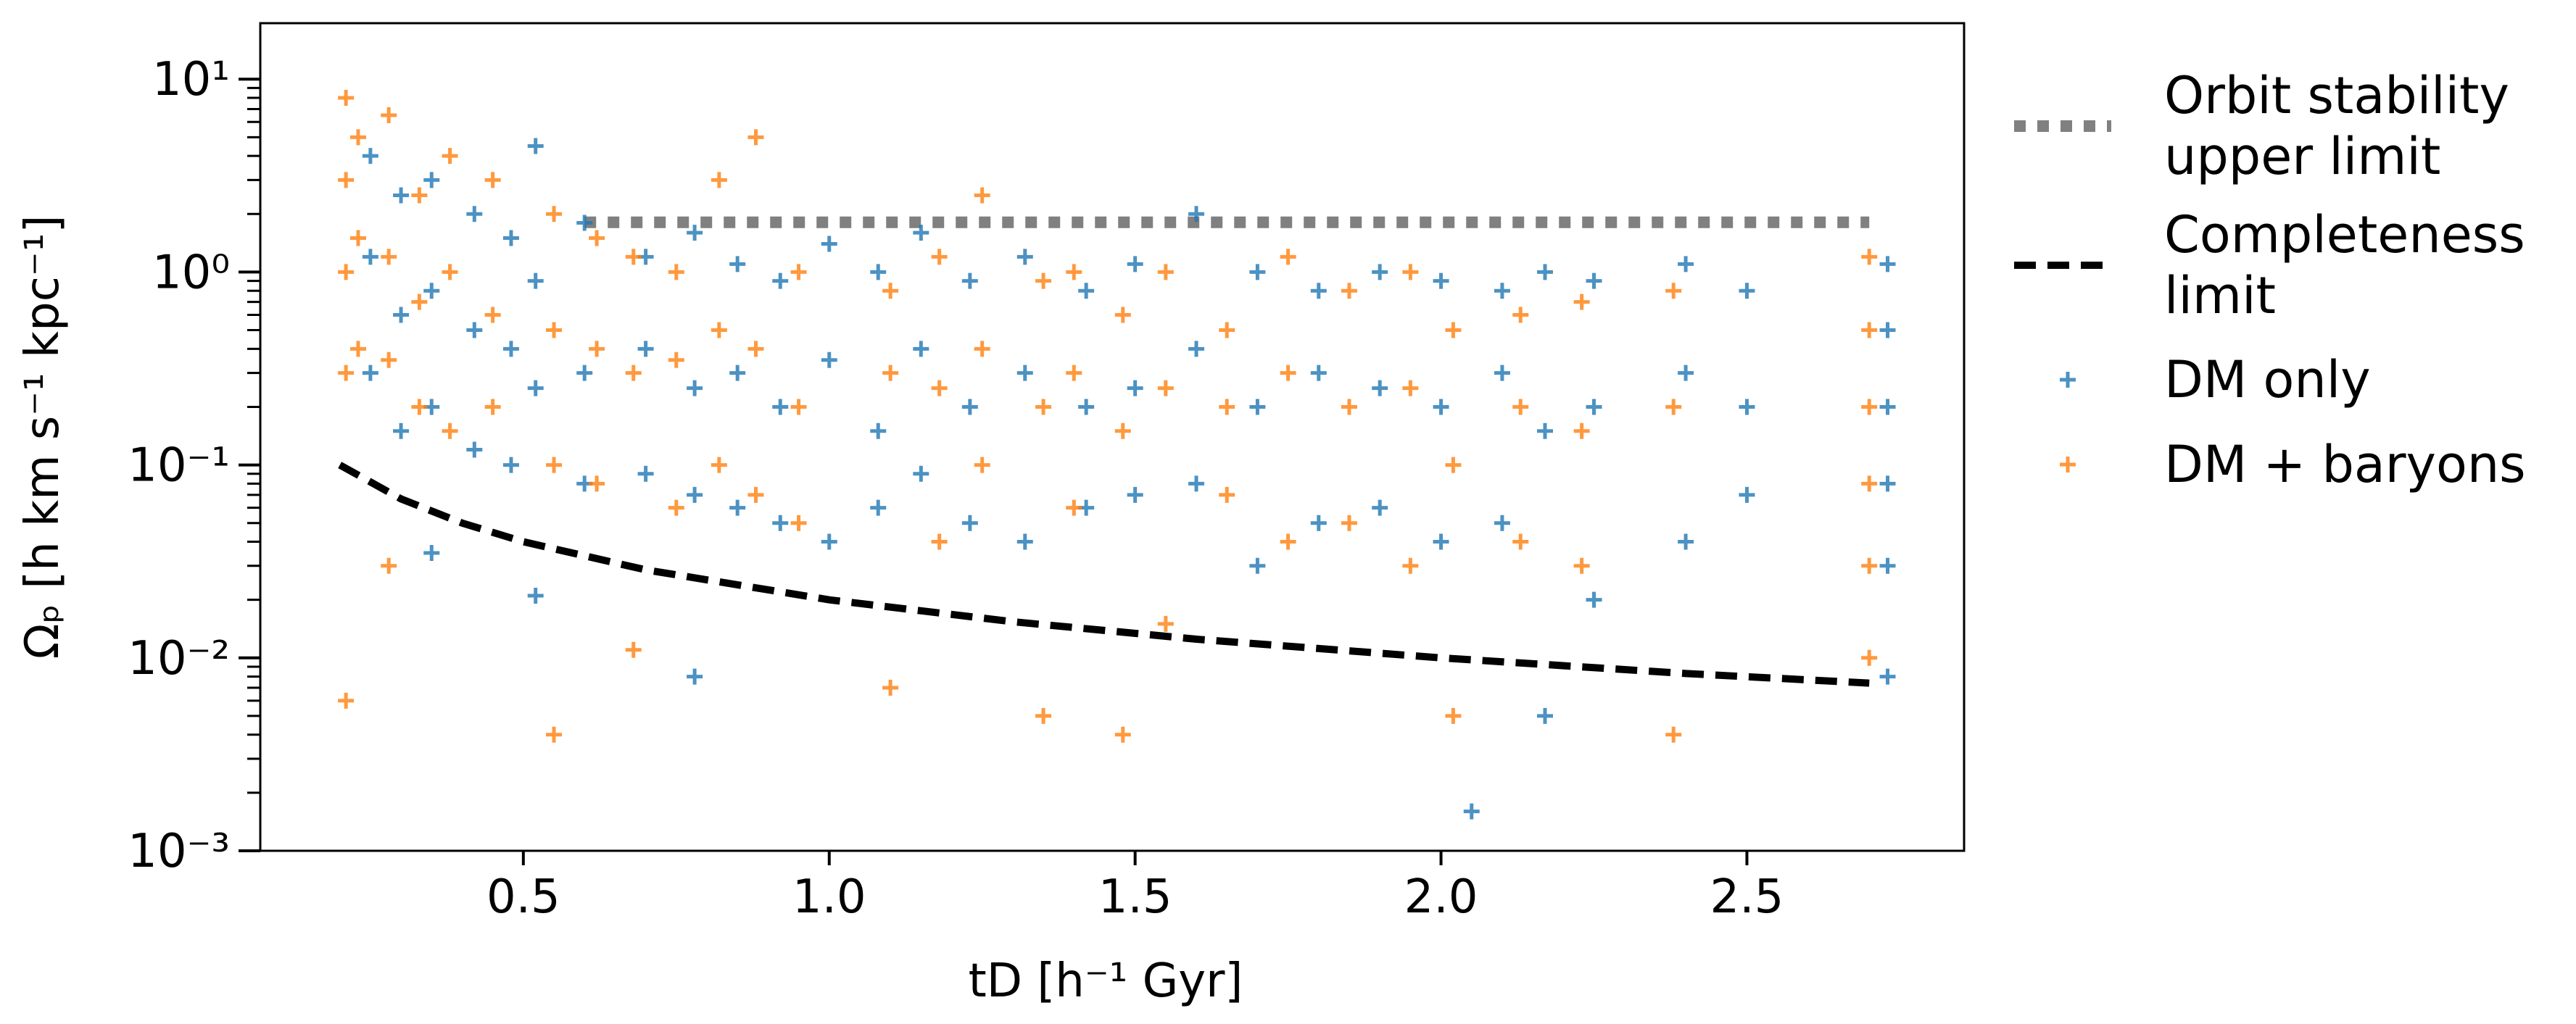  What do you see at coordinates (191, 272) in the screenshot?
I see `y-tick-label: 10⁰` at bounding box center [191, 272].